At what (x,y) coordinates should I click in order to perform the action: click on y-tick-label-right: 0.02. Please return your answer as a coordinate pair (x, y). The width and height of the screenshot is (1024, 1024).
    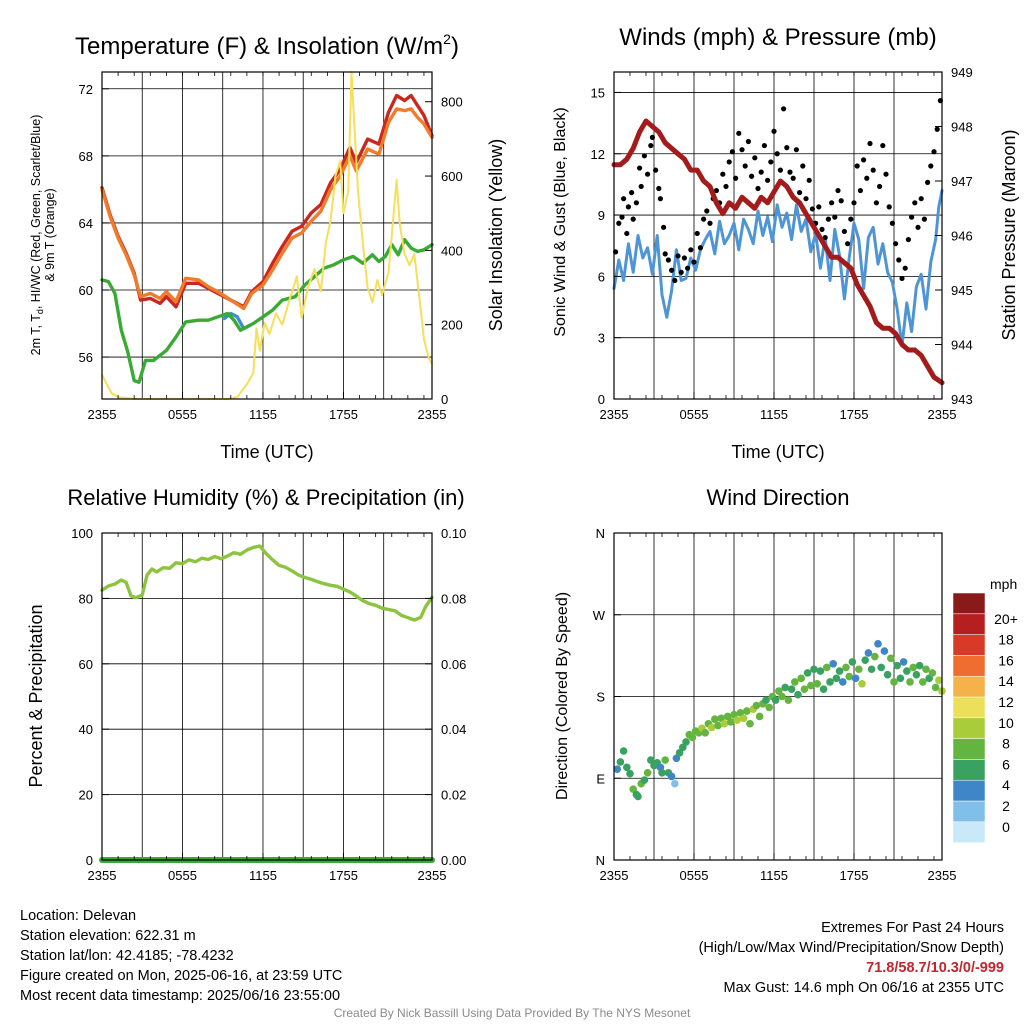
    Looking at the image, I should click on (453, 795).